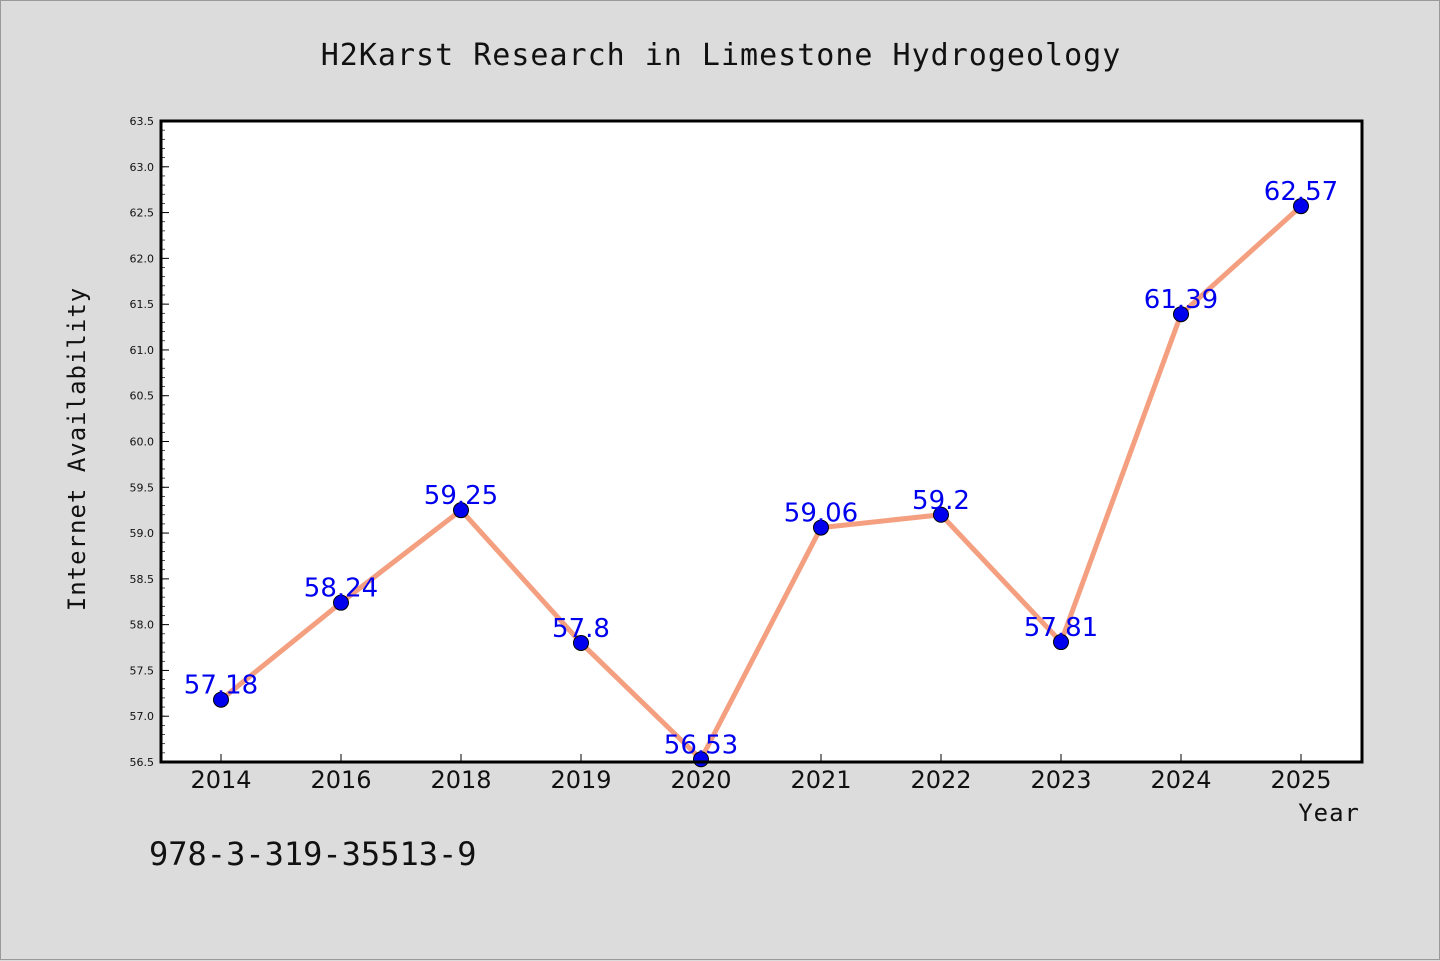 The image size is (1440, 961). Describe the element at coordinates (142, 442) in the screenshot. I see `y-tick-label: 60.0` at that location.